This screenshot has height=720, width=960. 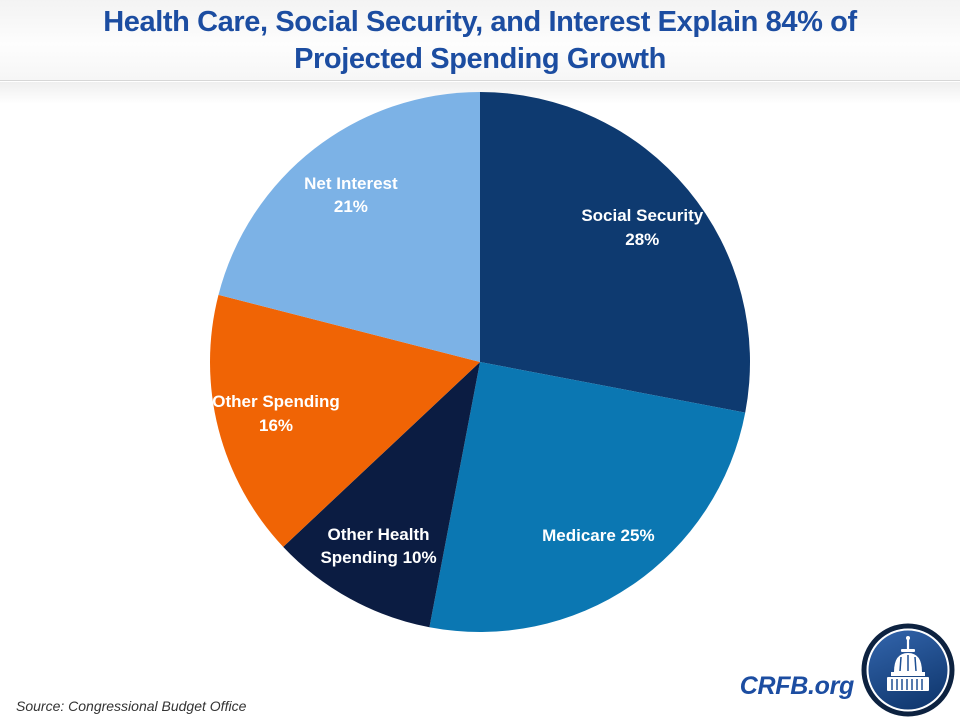 I want to click on title-line-2: Projected Spending Growth, so click(x=480, y=59).